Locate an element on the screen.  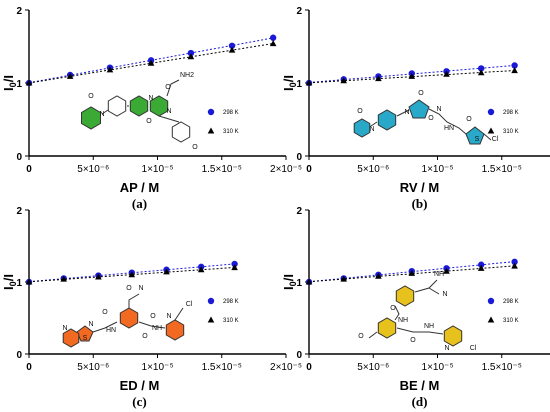
atom-label: NH2 is located at coordinates (187, 75).